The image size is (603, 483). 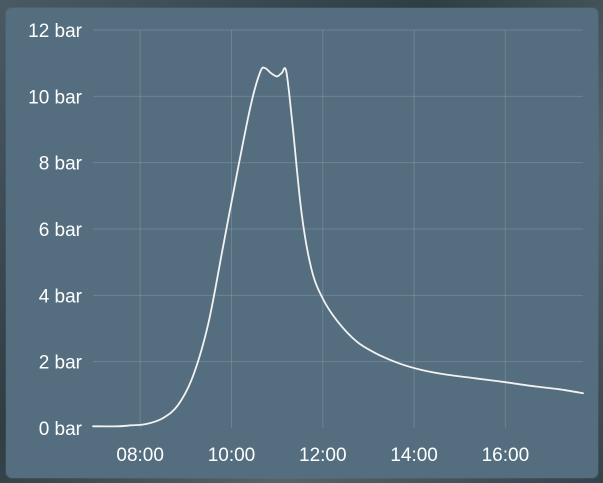 What do you see at coordinates (414, 455) in the screenshot?
I see `x-tick-label: 14:00` at bounding box center [414, 455].